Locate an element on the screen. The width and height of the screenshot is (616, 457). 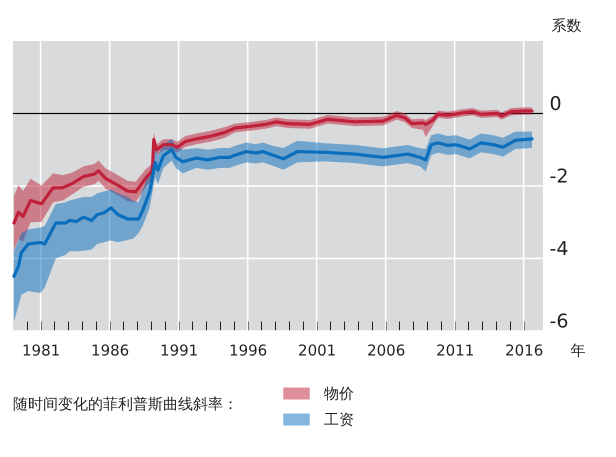
y-axis-title: 系数 is located at coordinates (567, 25).